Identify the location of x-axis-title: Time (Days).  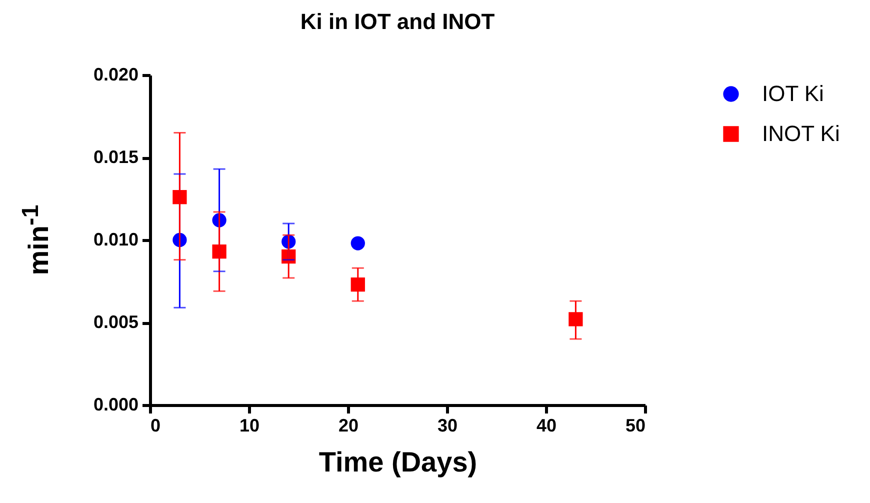
(398, 462).